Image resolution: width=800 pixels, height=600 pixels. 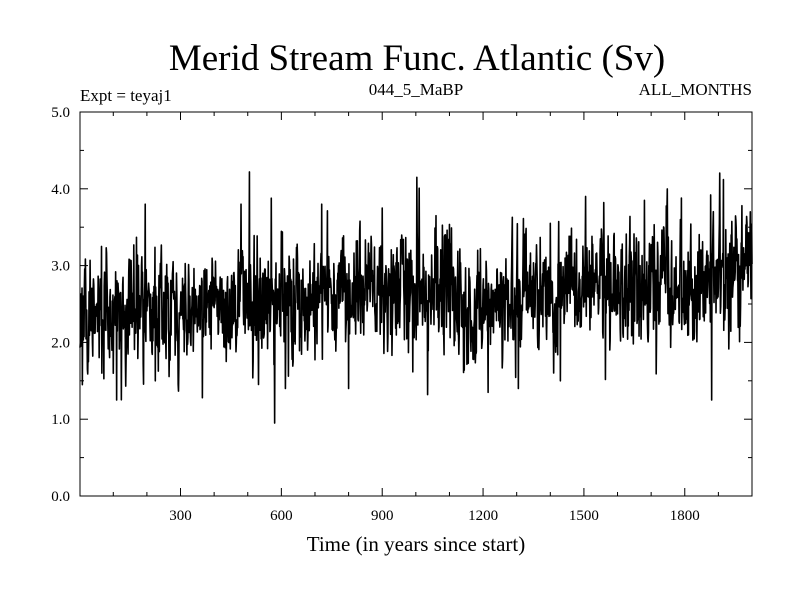 What do you see at coordinates (483, 516) in the screenshot?
I see `x-tick-label: 1200` at bounding box center [483, 516].